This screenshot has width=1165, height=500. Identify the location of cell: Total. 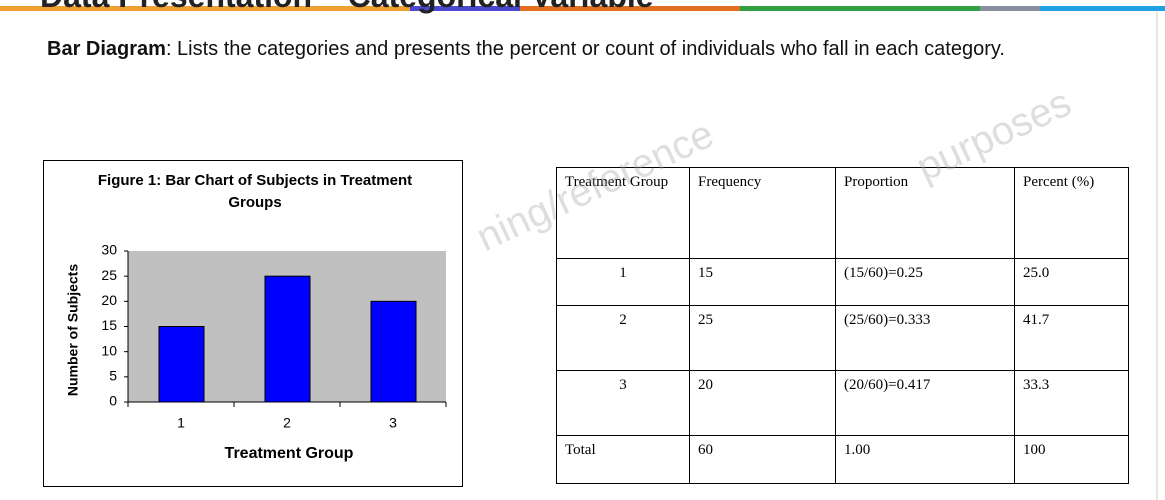
(623, 459).